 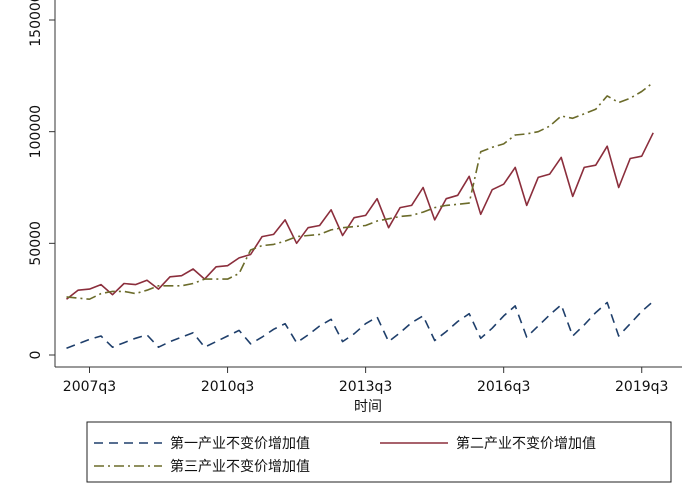 I want to click on legend-label-3: 第三产业不变价增加值, so click(x=240, y=466).